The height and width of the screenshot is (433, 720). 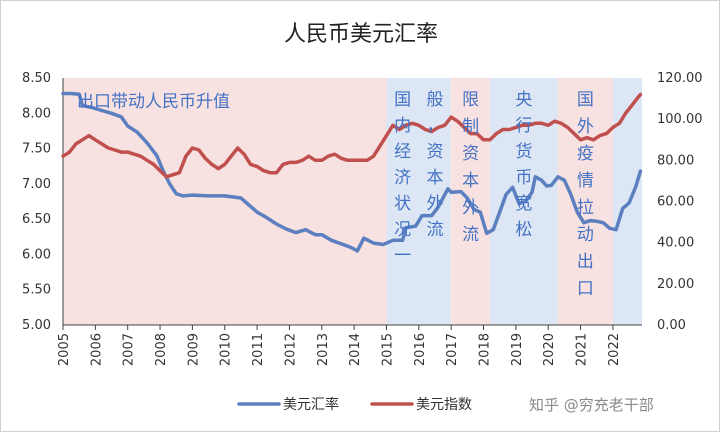 I want to click on period-label-1-char: 经, so click(x=402, y=152).